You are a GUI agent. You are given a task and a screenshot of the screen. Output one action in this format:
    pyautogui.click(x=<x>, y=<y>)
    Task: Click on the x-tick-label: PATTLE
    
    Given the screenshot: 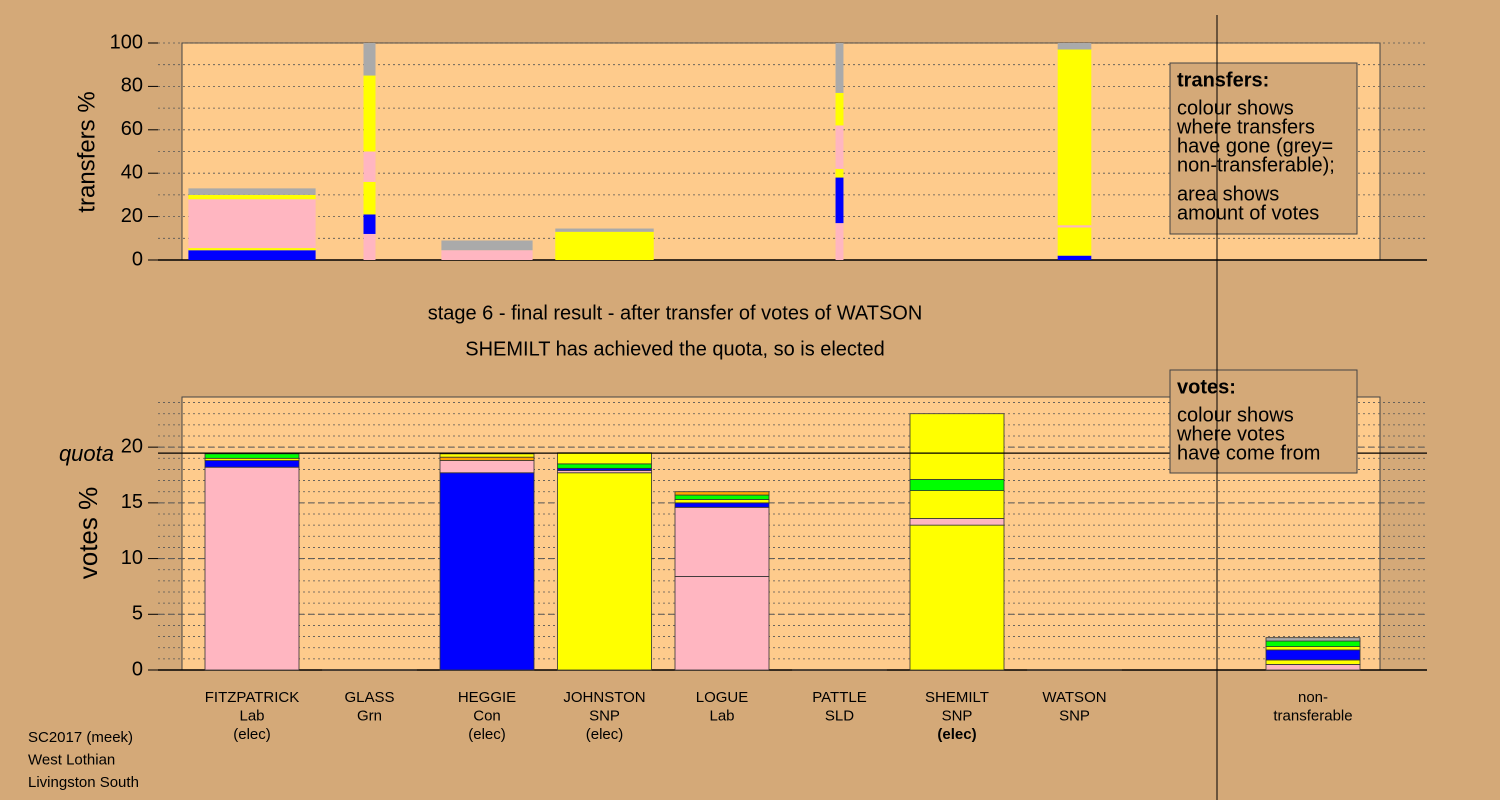 What is the action you would take?
    pyautogui.click(x=839, y=697)
    